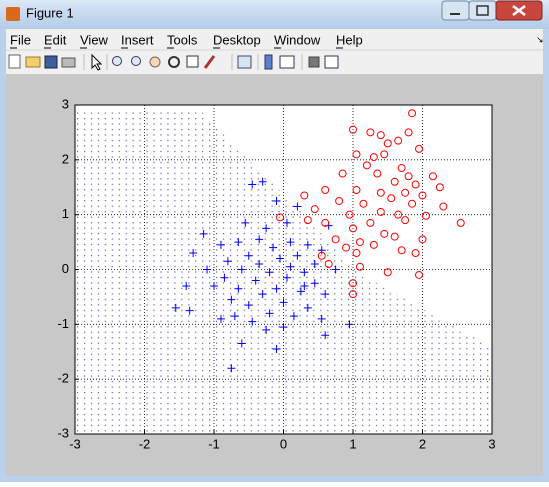 The height and width of the screenshot is (487, 549). I want to click on menu-item: Window, so click(297, 39).